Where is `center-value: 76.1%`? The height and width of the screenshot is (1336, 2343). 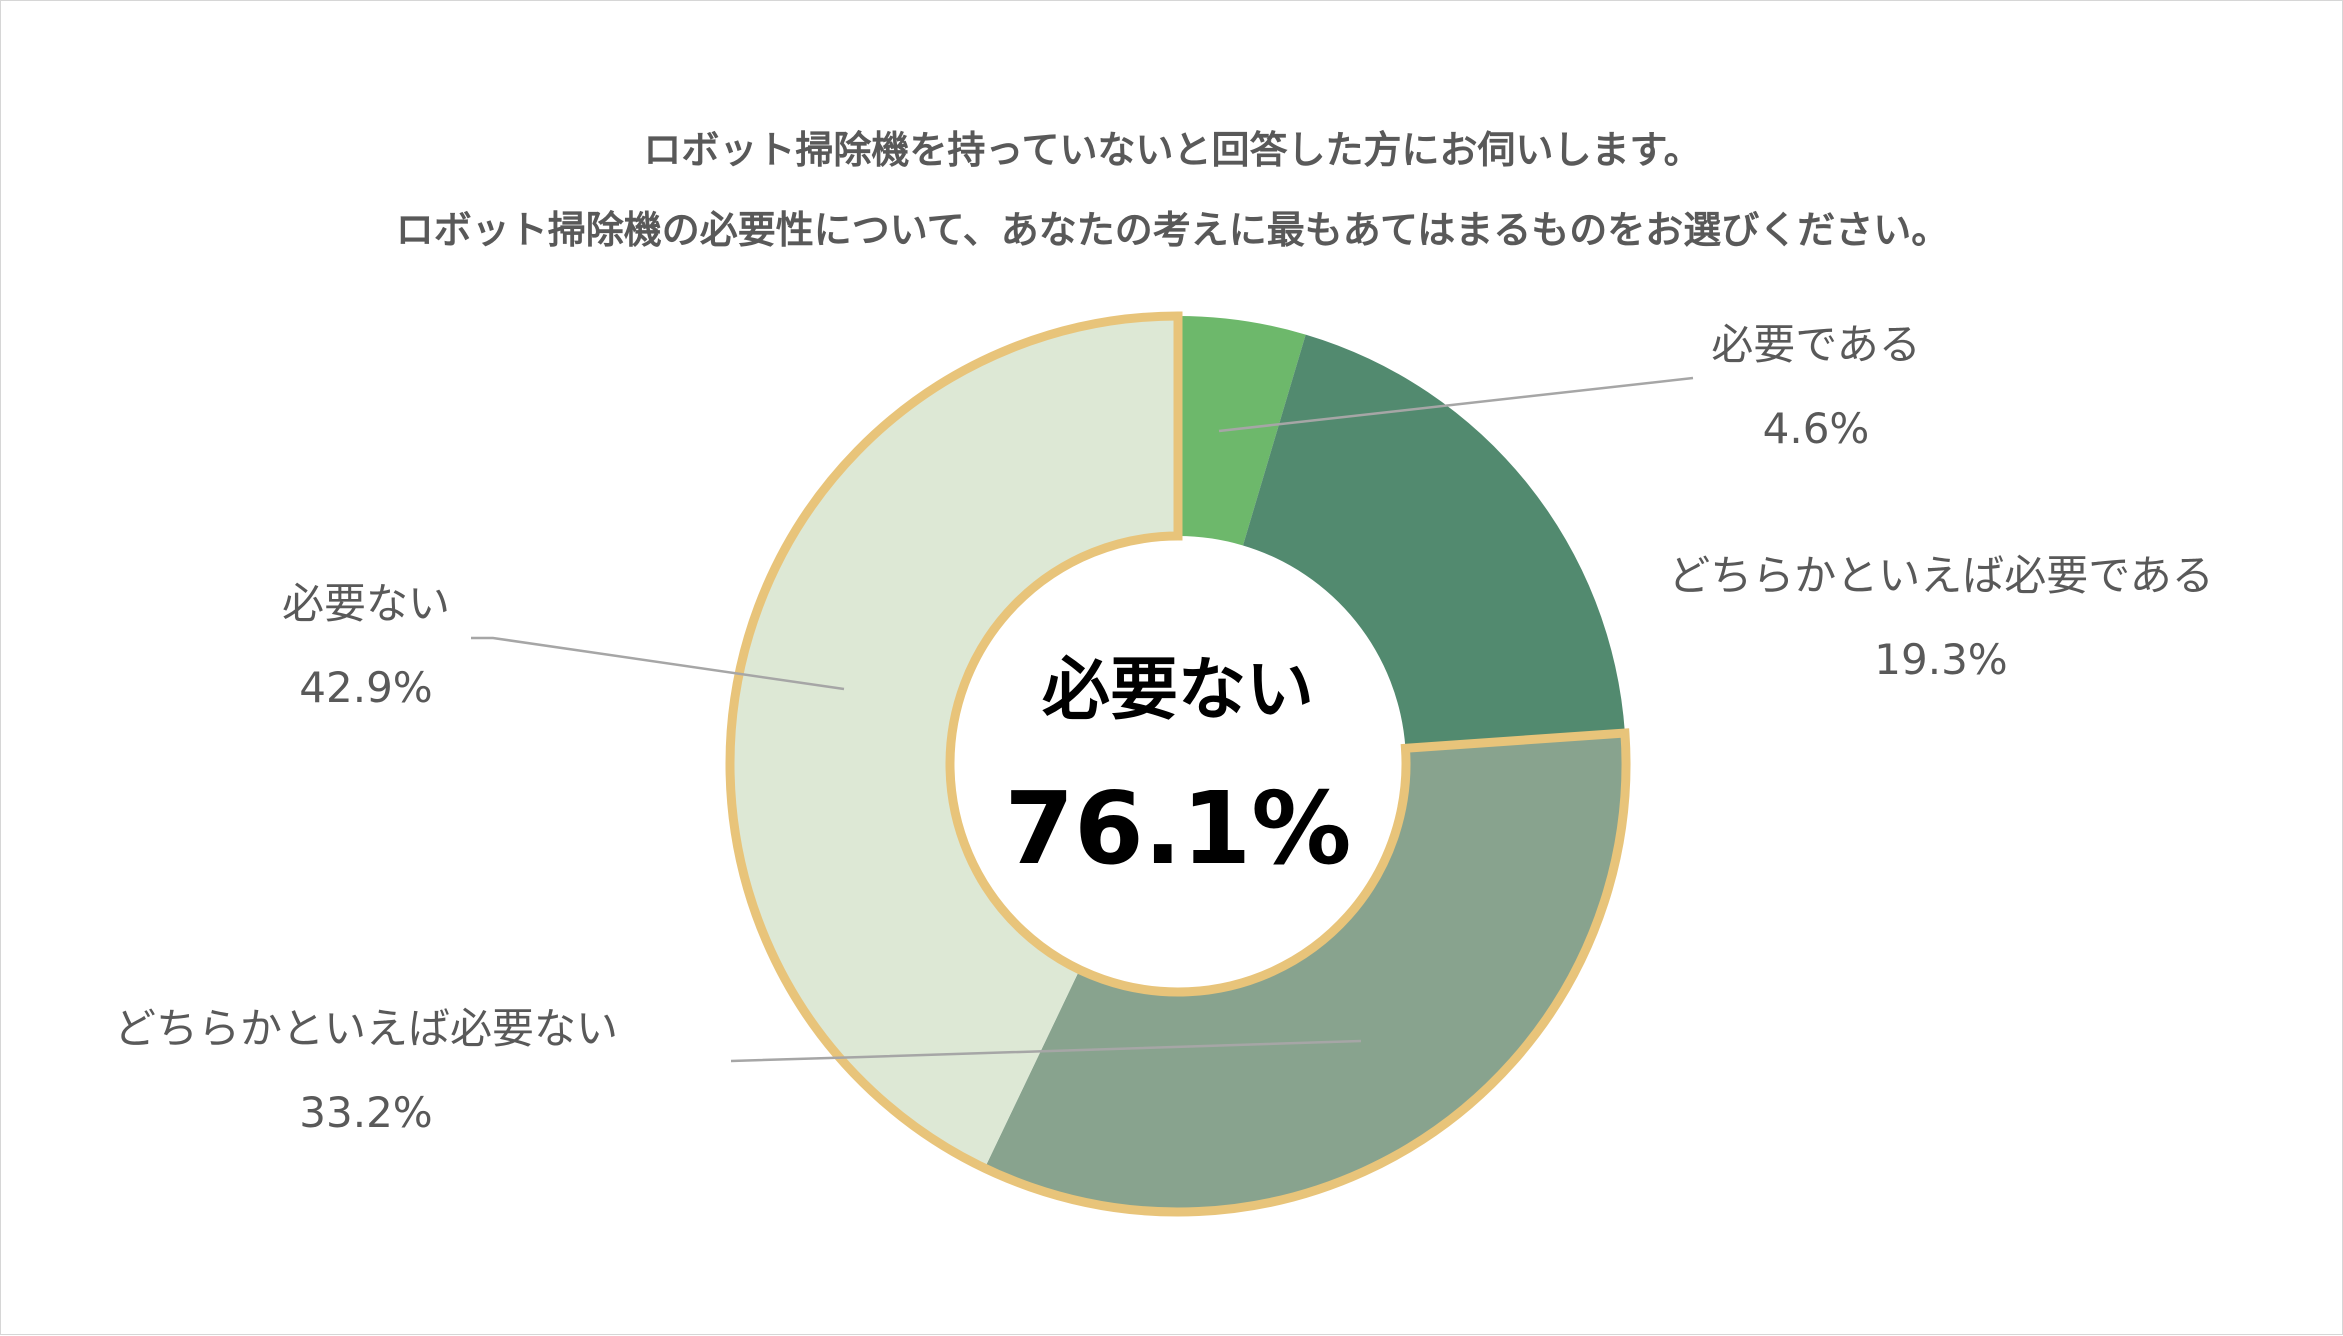
center-value: 76.1% is located at coordinates (1178, 828).